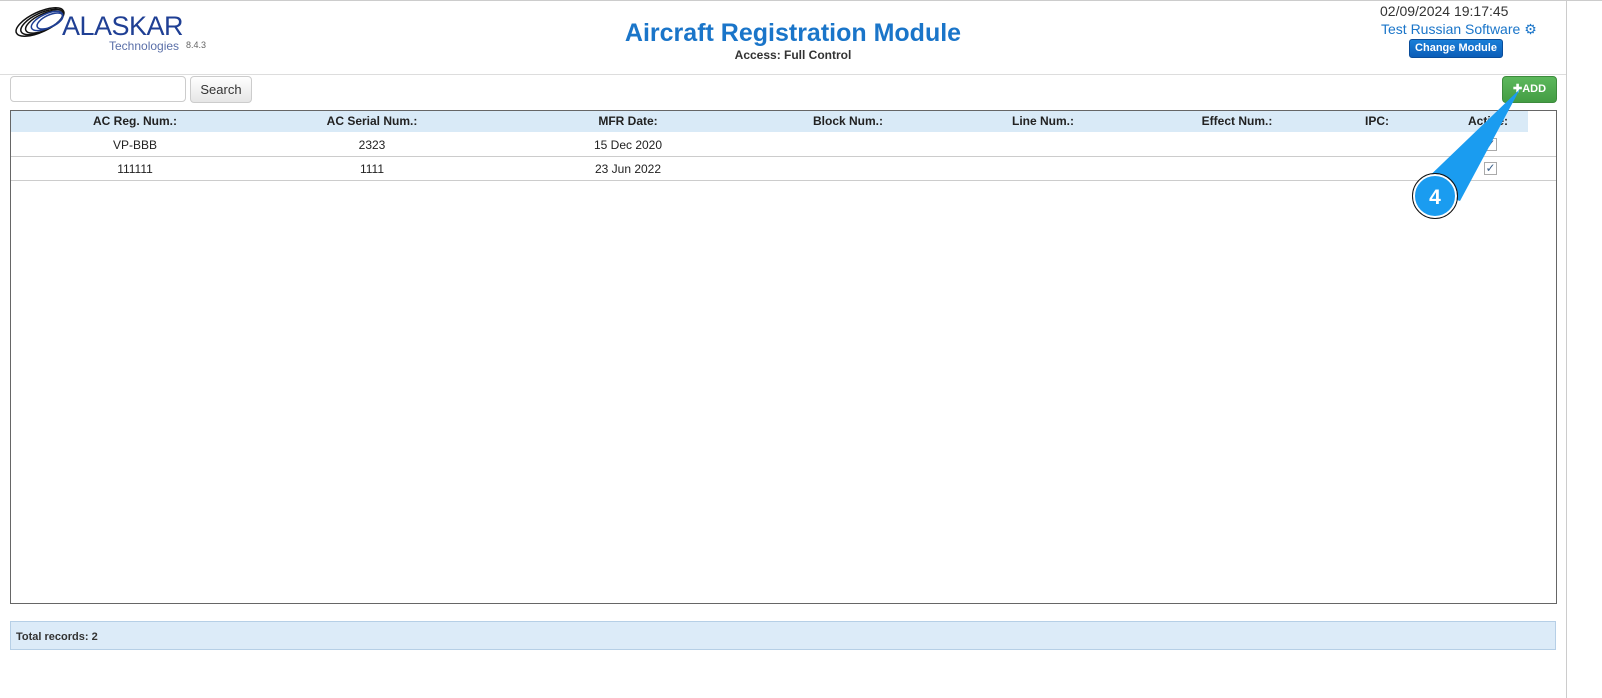 The image size is (1602, 698). Describe the element at coordinates (40, 22) in the screenshot. I see `alaskar-logo-icon` at that location.